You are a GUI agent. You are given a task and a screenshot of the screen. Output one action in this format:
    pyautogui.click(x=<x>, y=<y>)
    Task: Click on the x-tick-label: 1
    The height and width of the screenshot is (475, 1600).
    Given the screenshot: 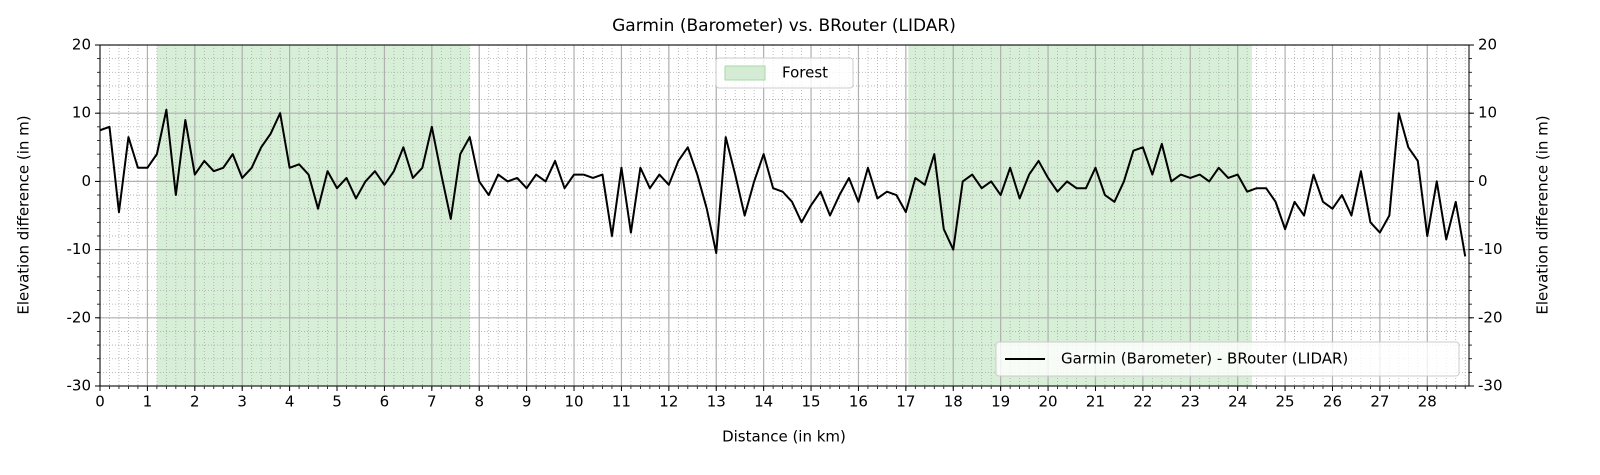 What is the action you would take?
    pyautogui.click(x=148, y=402)
    